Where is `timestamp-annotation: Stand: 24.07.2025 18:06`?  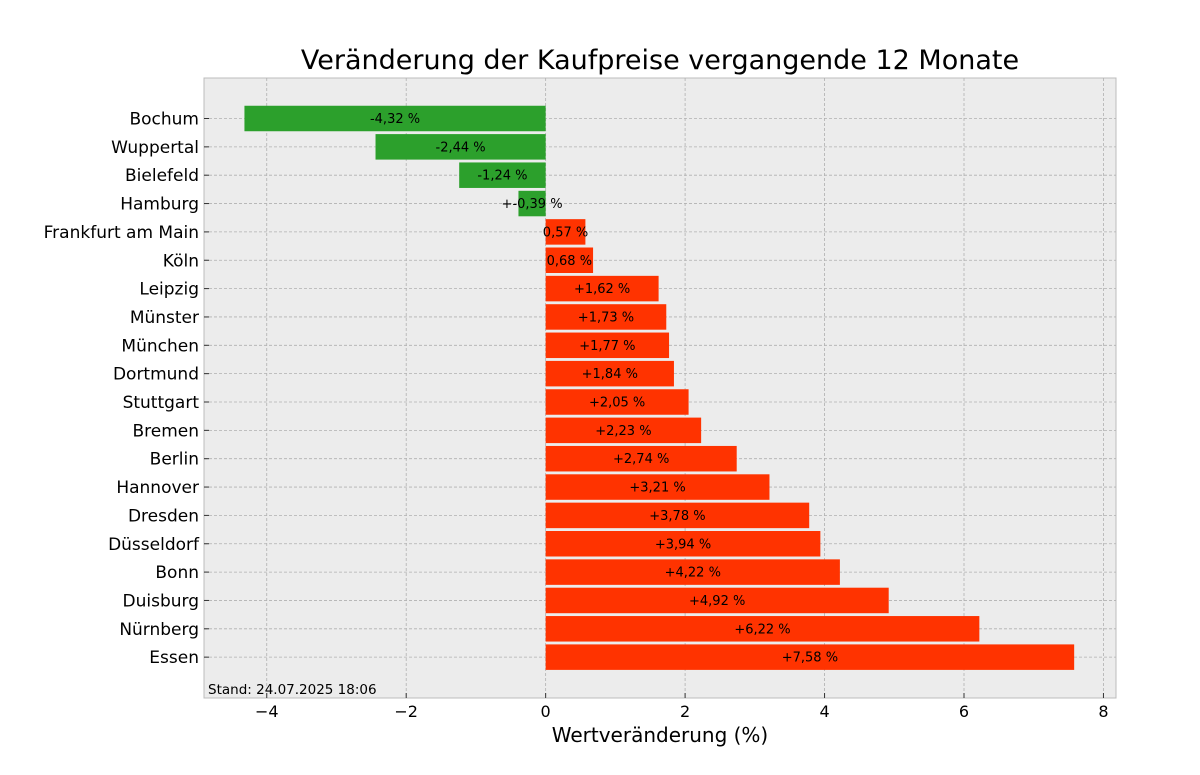
timestamp-annotation: Stand: 24.07.2025 18:06 is located at coordinates (292, 690).